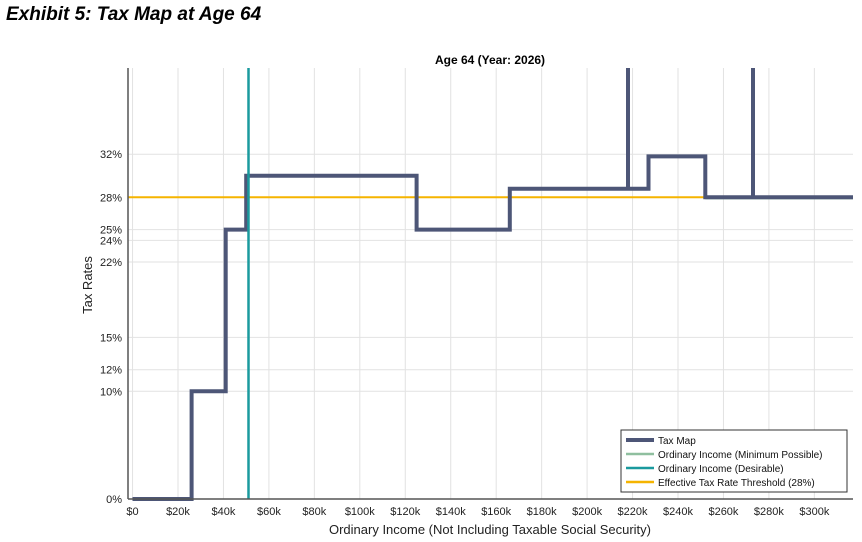 The width and height of the screenshot is (862, 542). I want to click on x-tick-label: $300k, so click(814, 512).